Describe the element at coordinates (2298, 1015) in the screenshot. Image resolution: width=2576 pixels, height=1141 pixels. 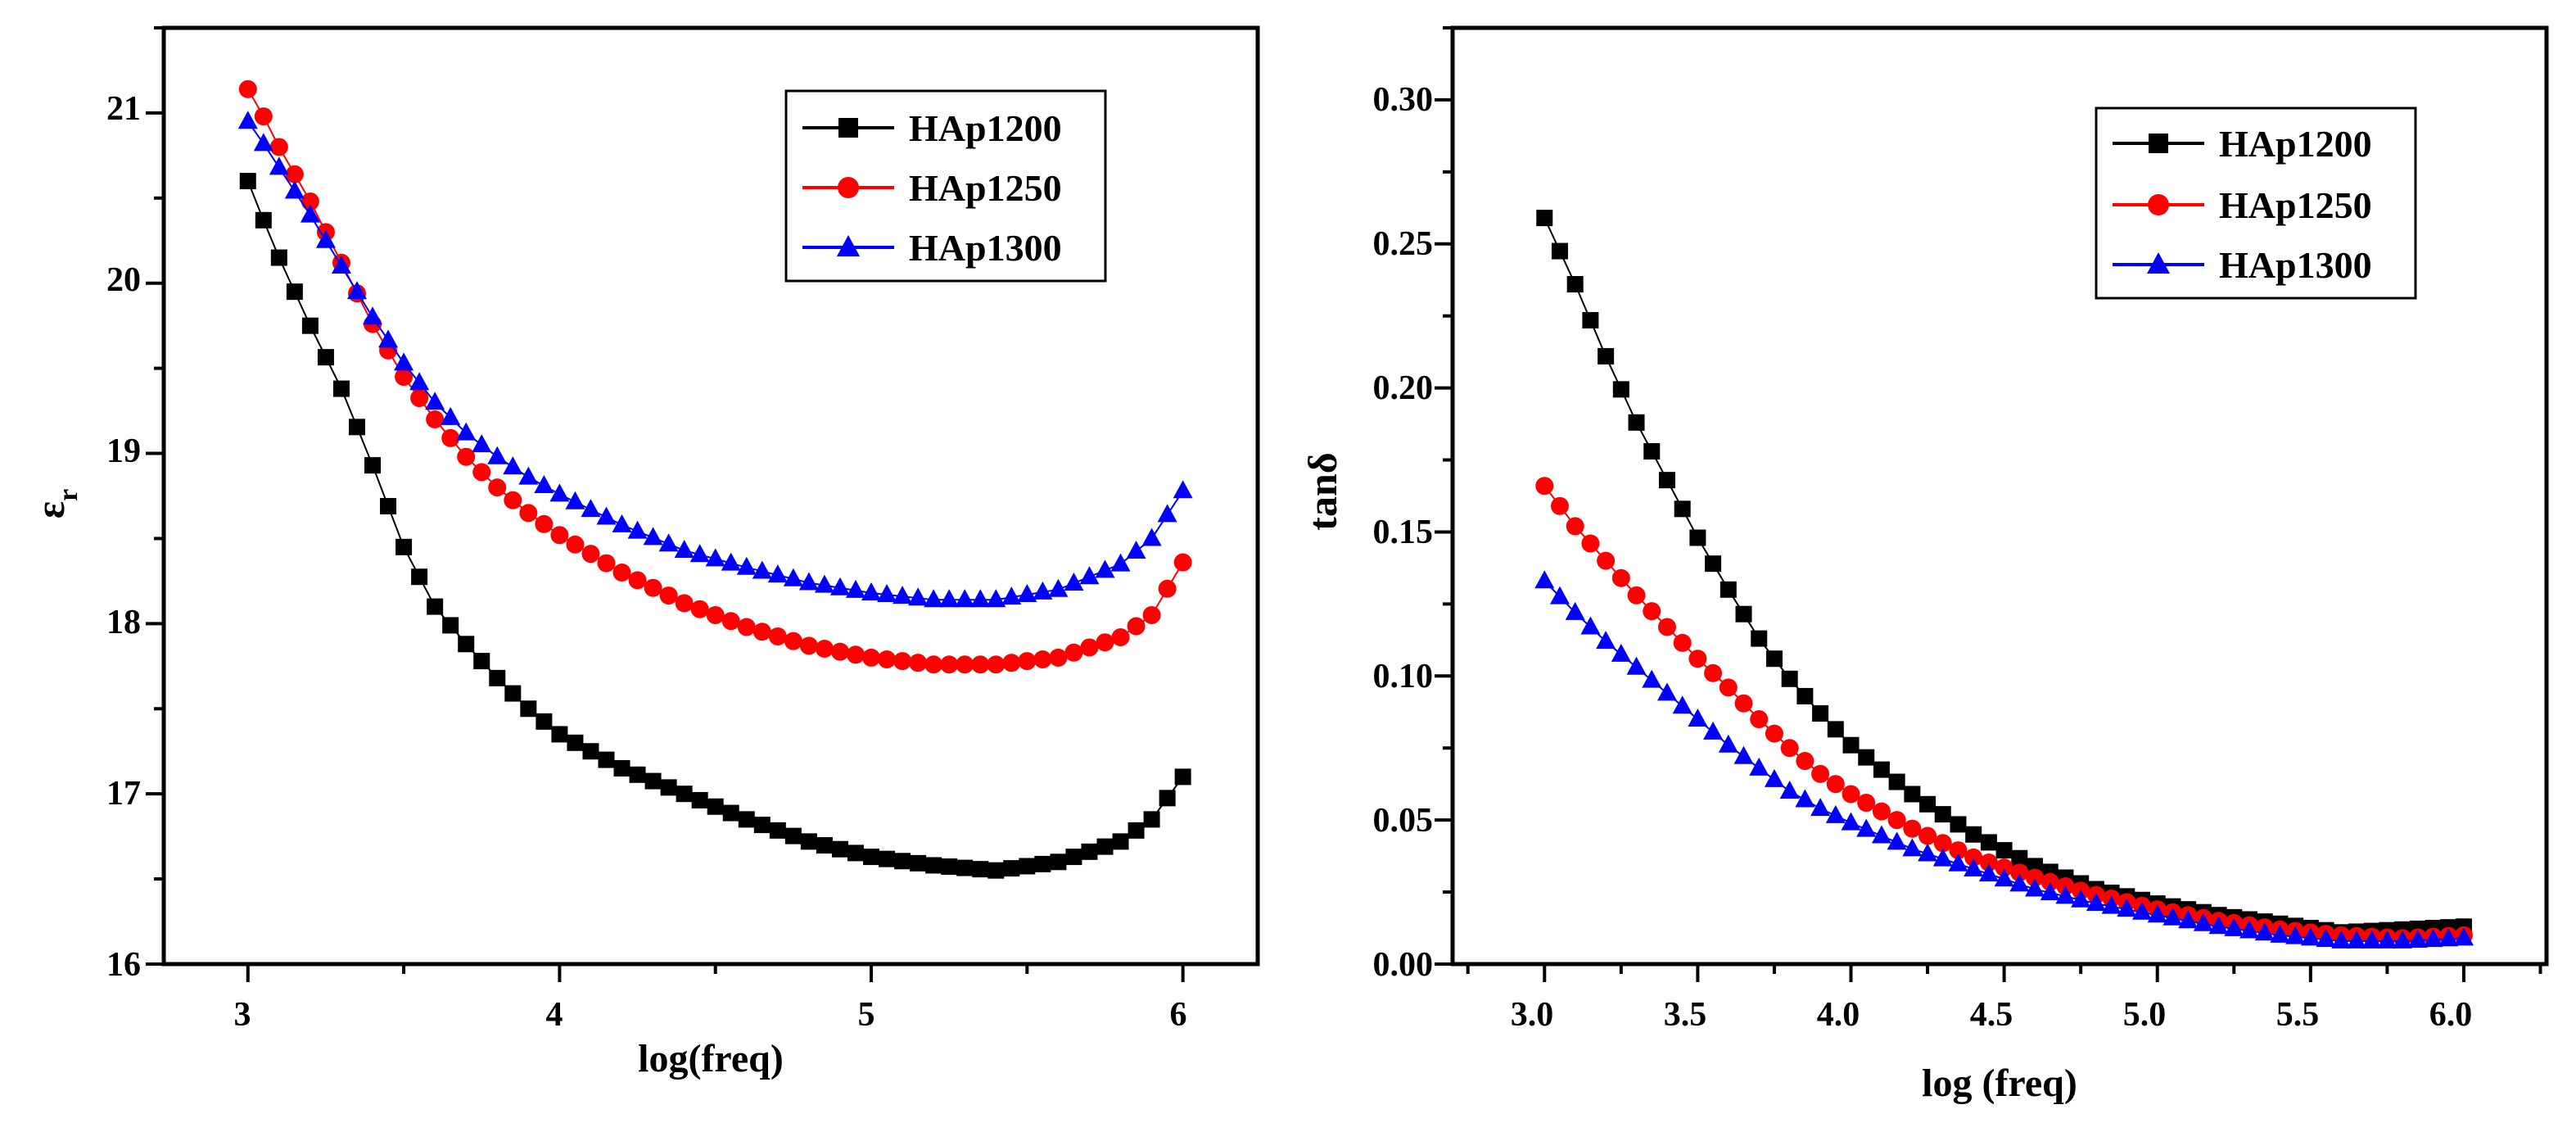
I see `x-tick-label: 5.5` at that location.